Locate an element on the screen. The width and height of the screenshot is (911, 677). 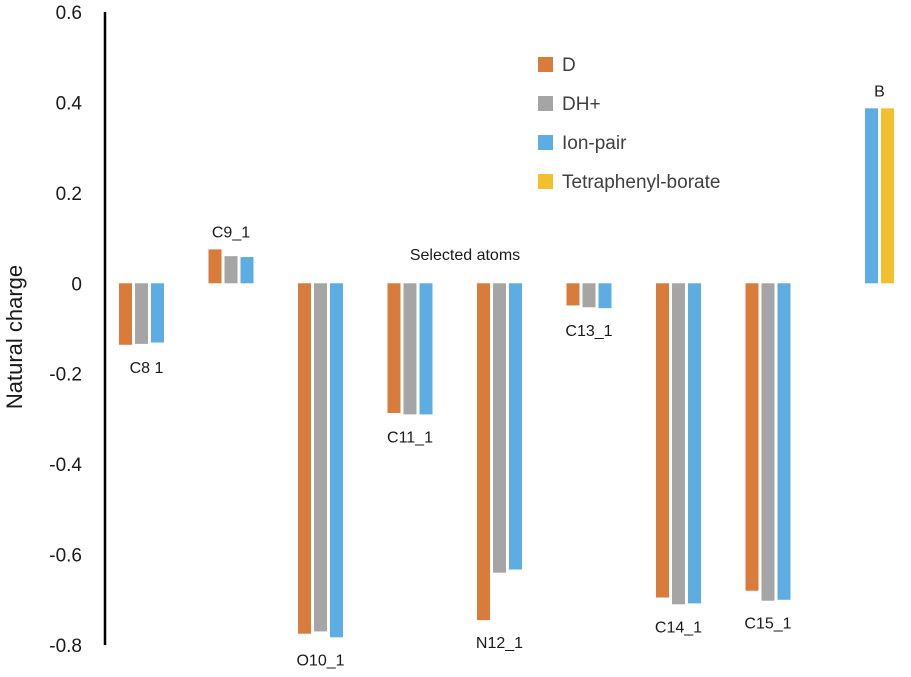
bar-O10_1-d is located at coordinates (304, 458).